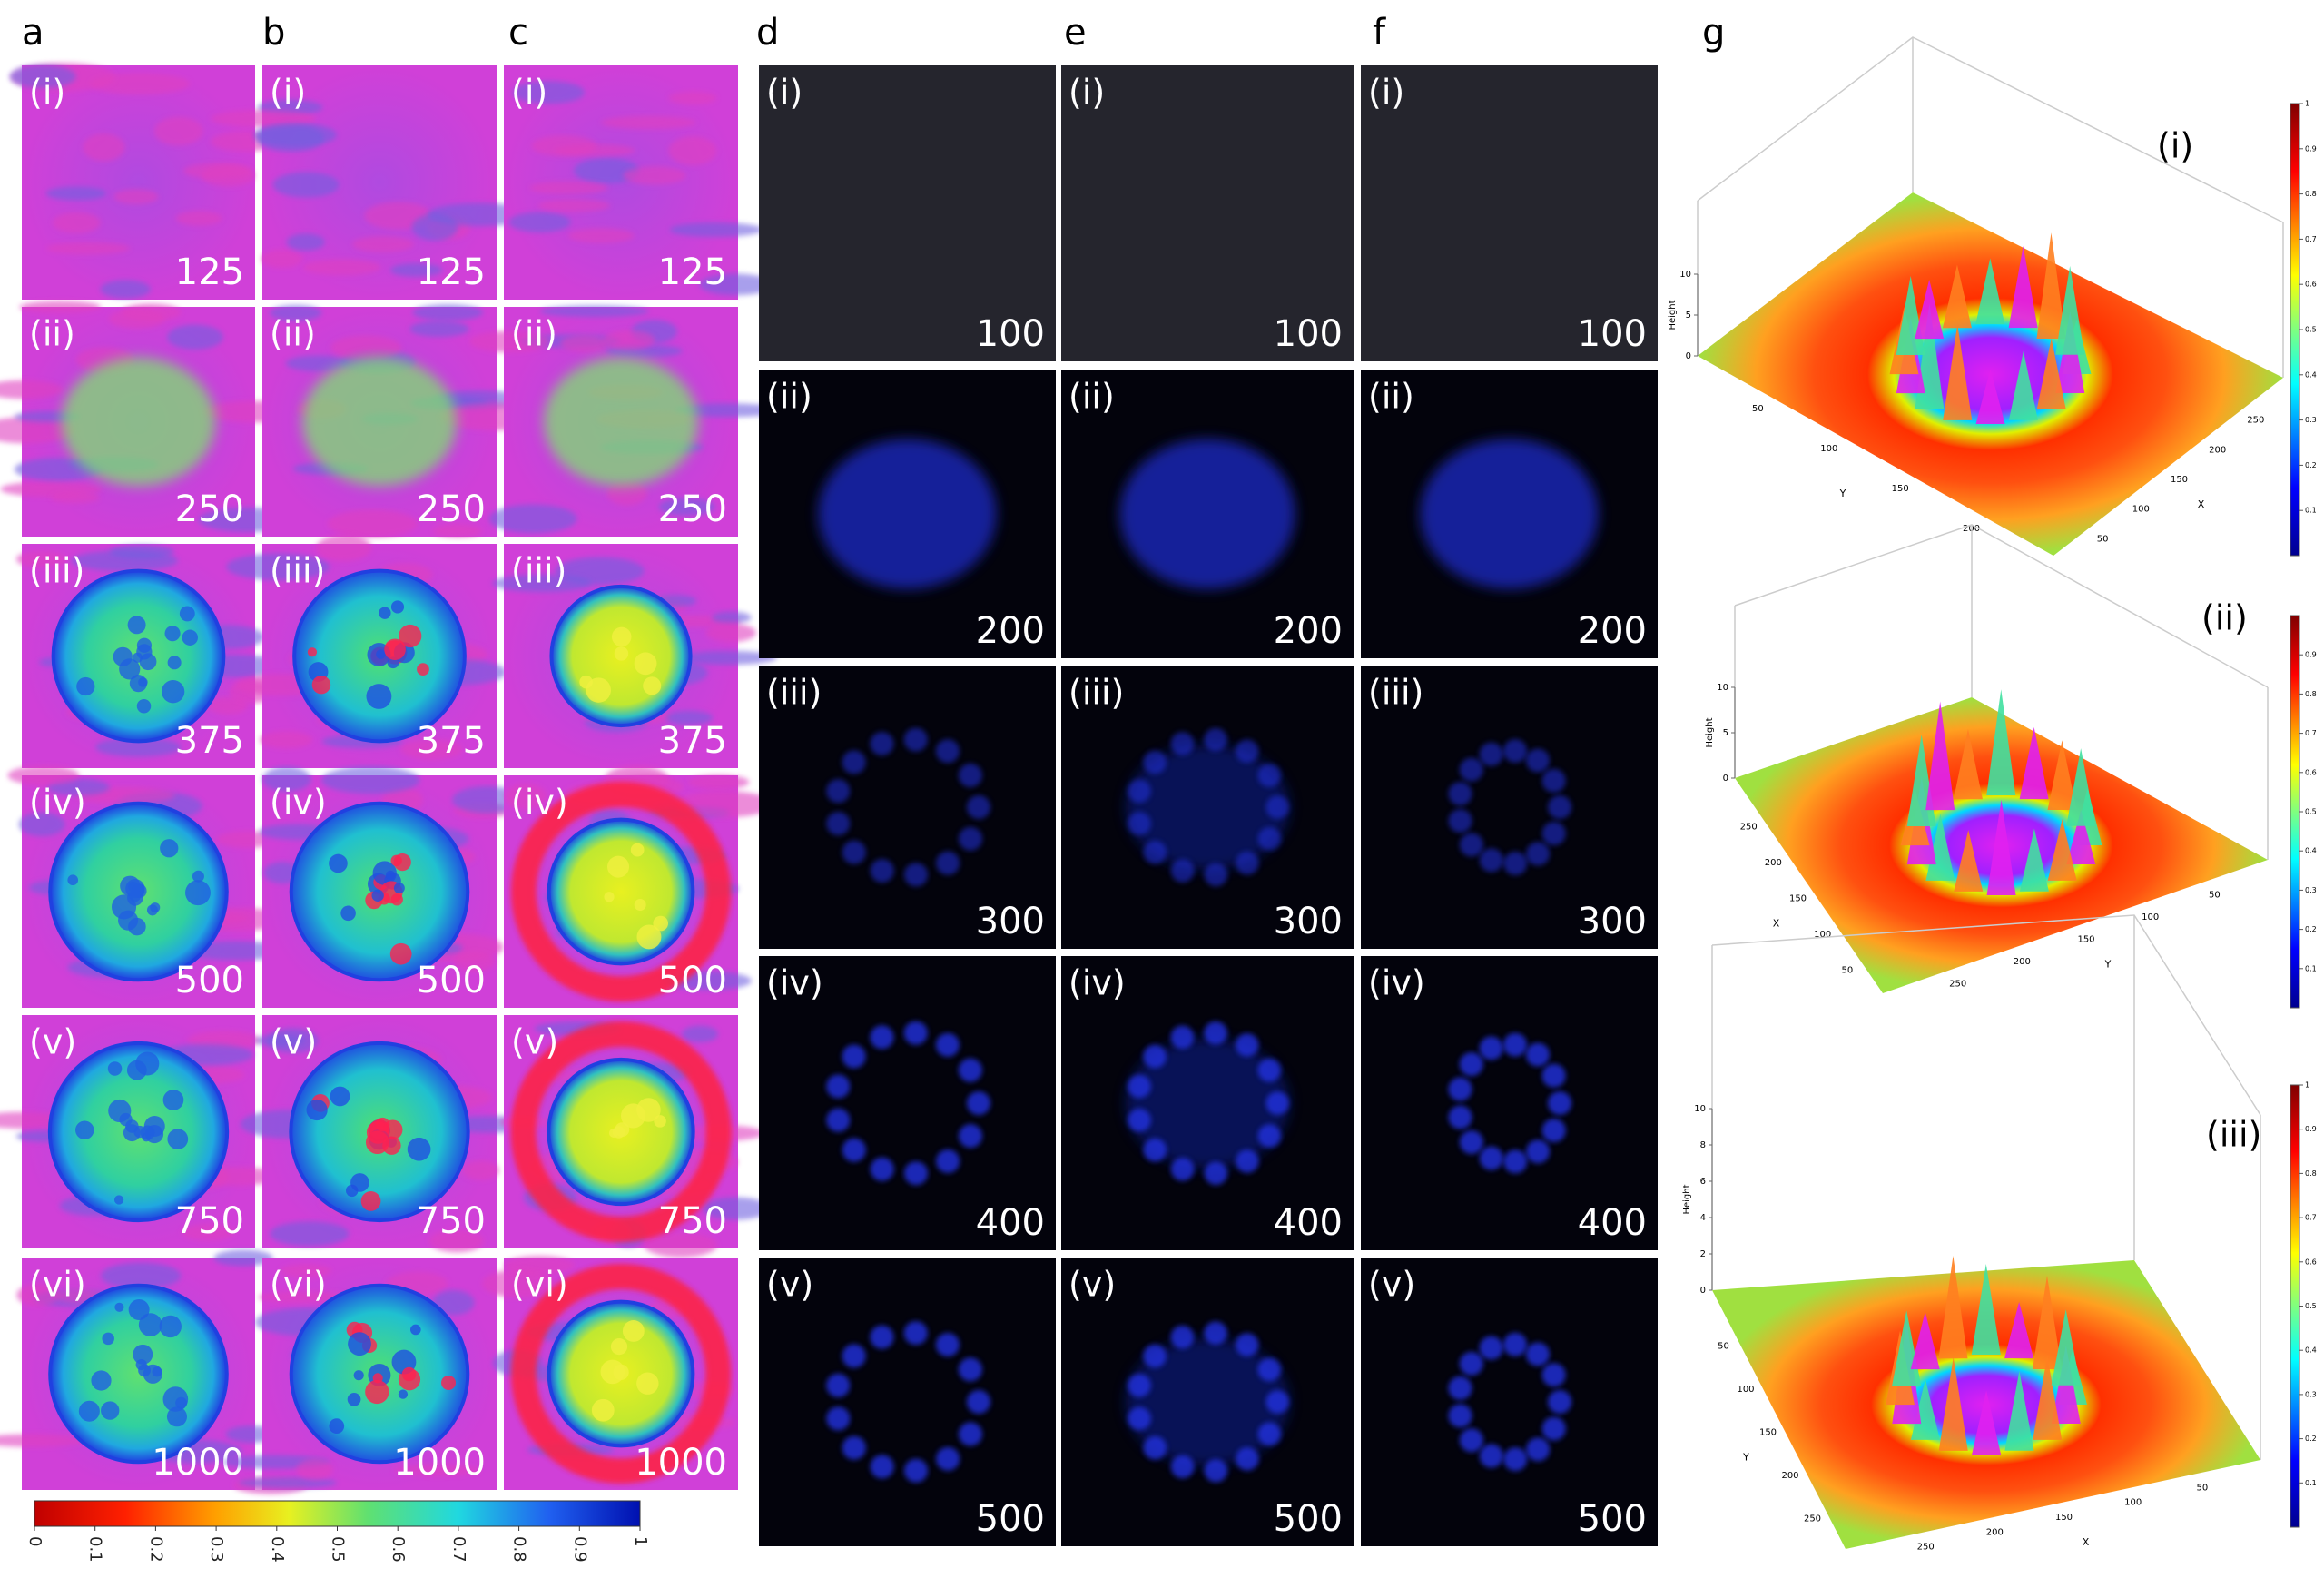 The image size is (2324, 1588). I want to click on ring, so click(621, 891).